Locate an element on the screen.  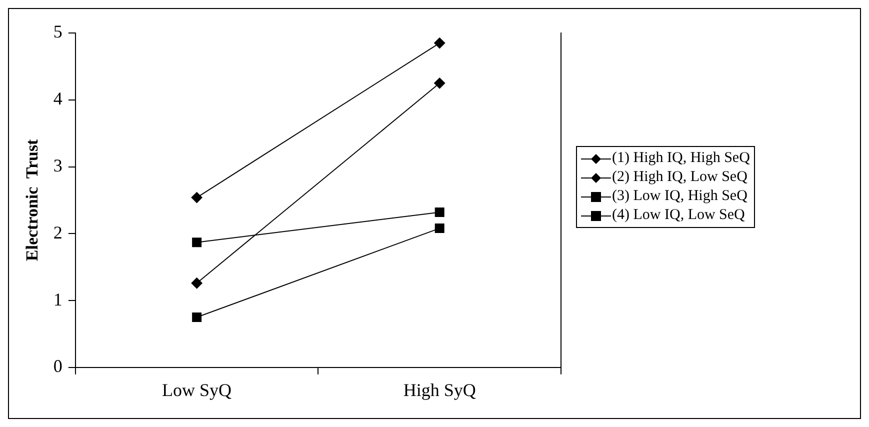
y-tick-label: 2 is located at coordinates (57, 232).